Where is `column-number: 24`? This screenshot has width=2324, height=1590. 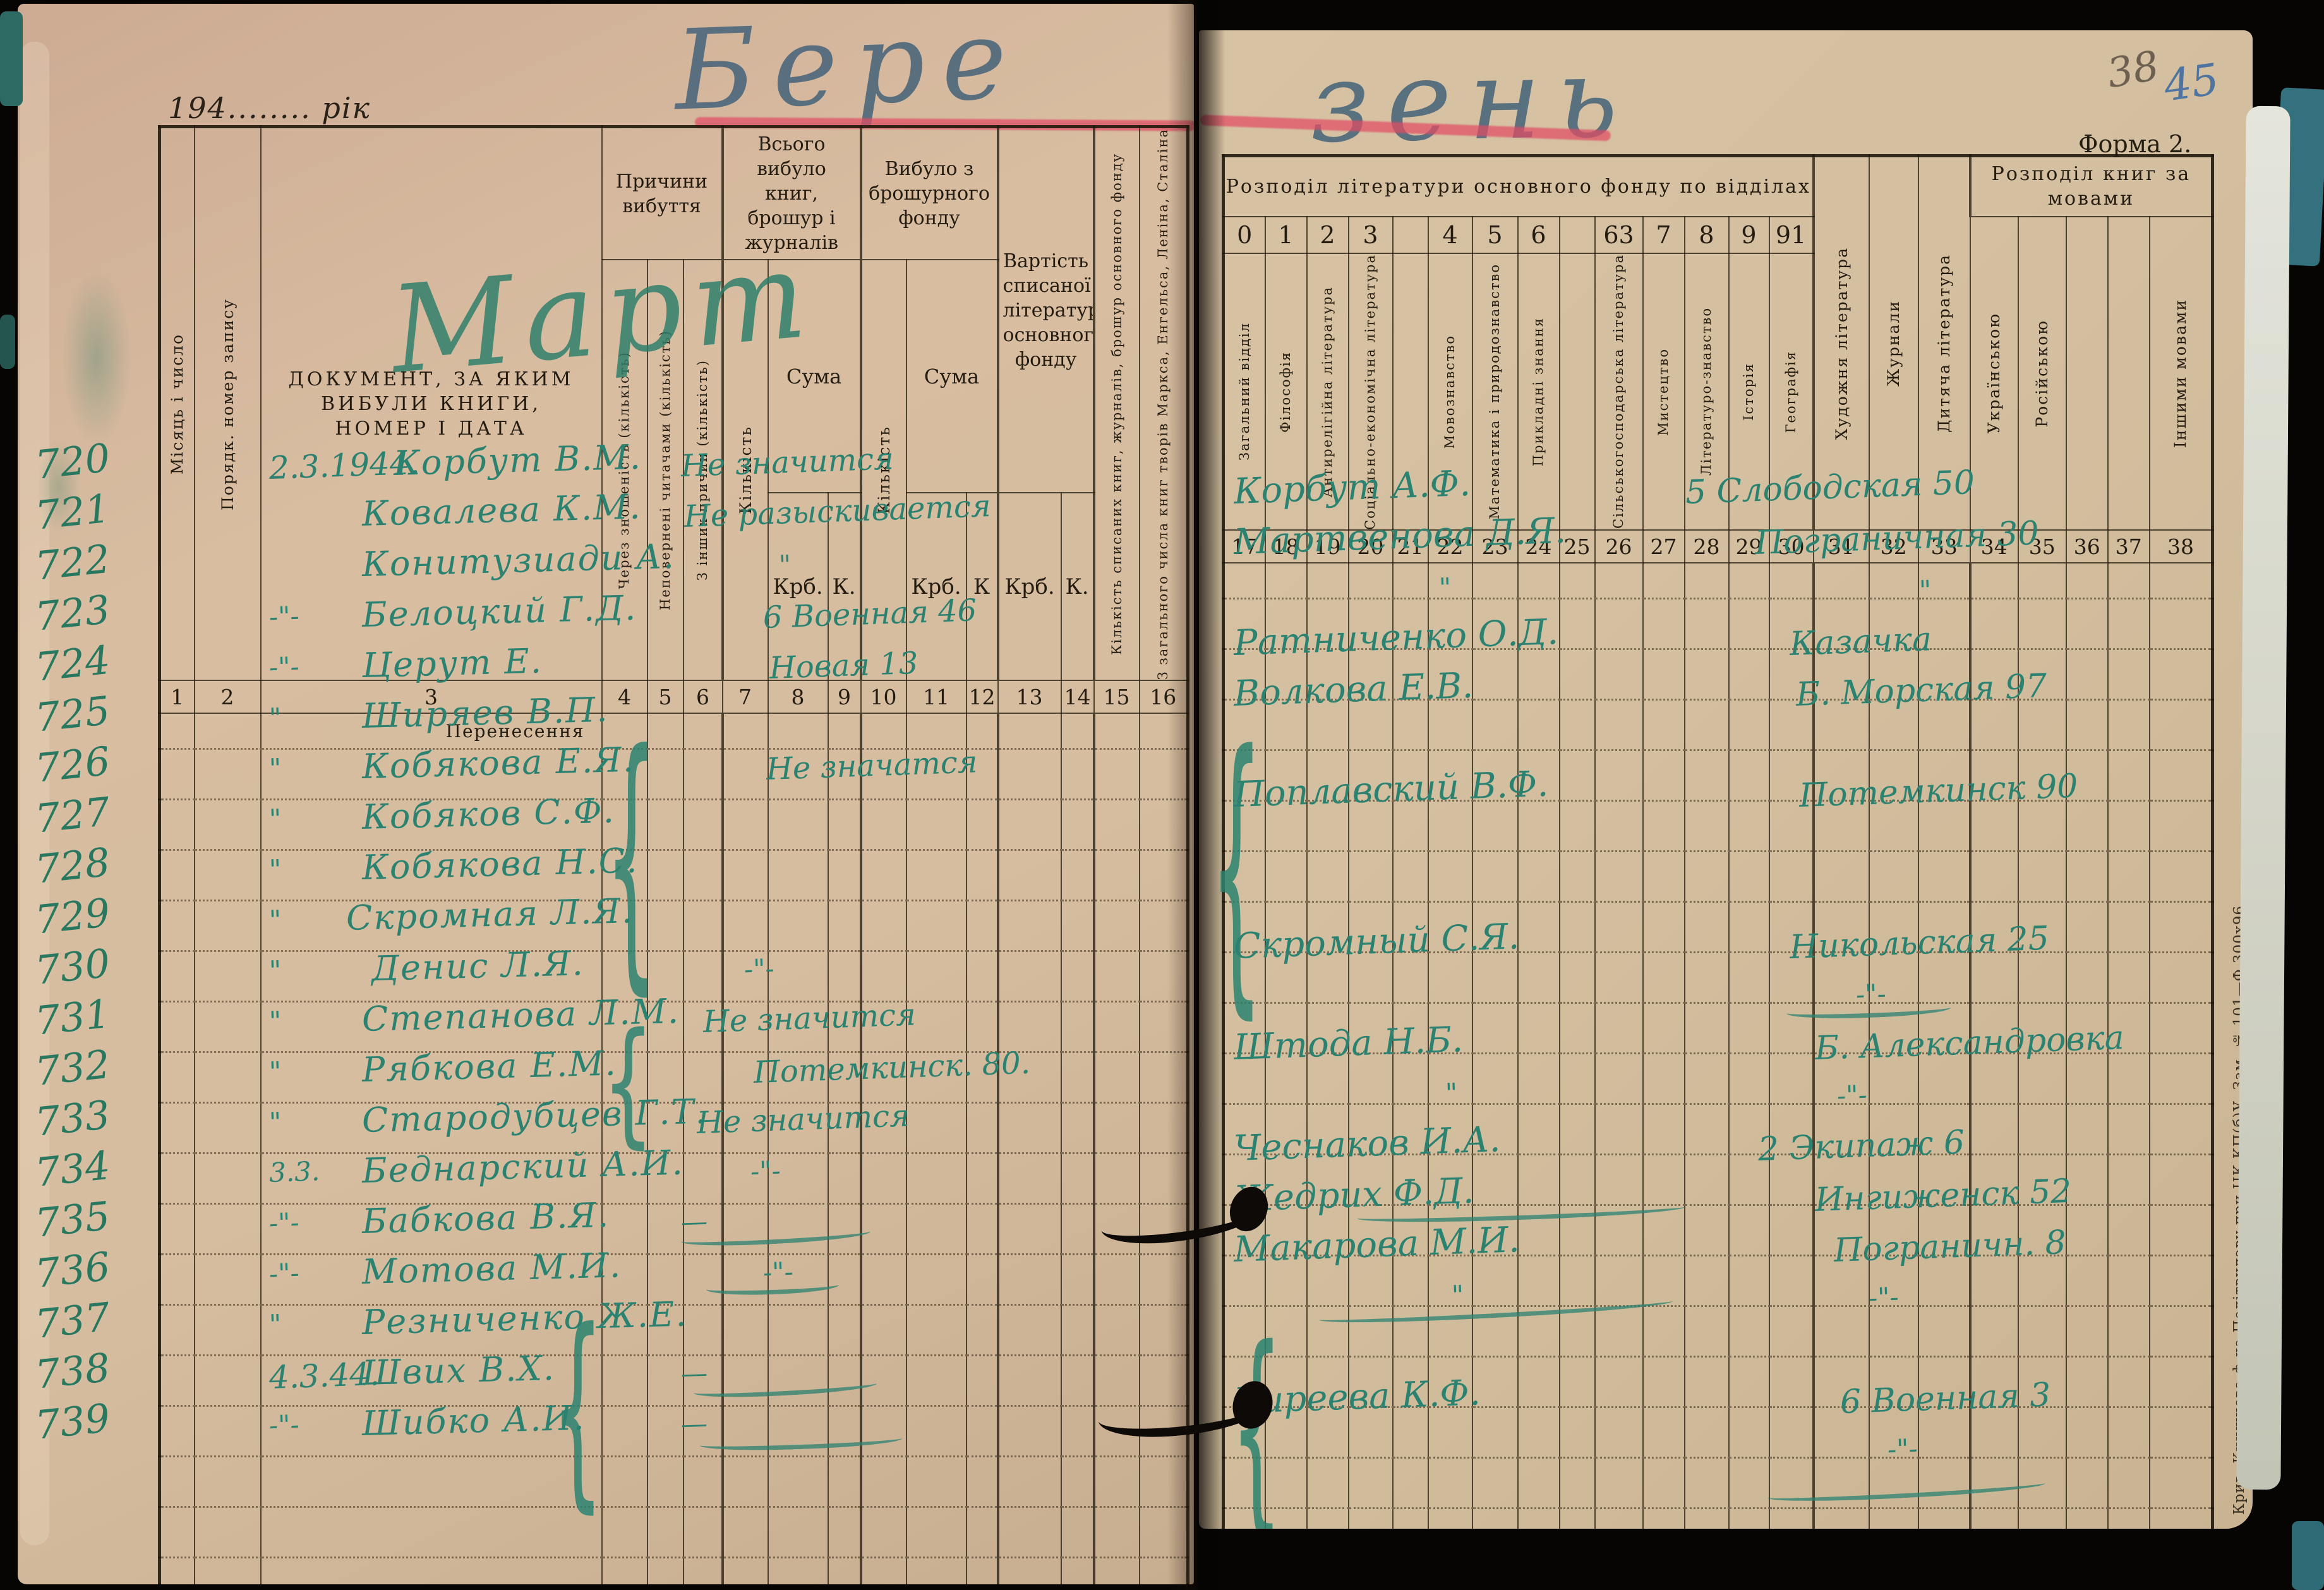 column-number: 24 is located at coordinates (1538, 546).